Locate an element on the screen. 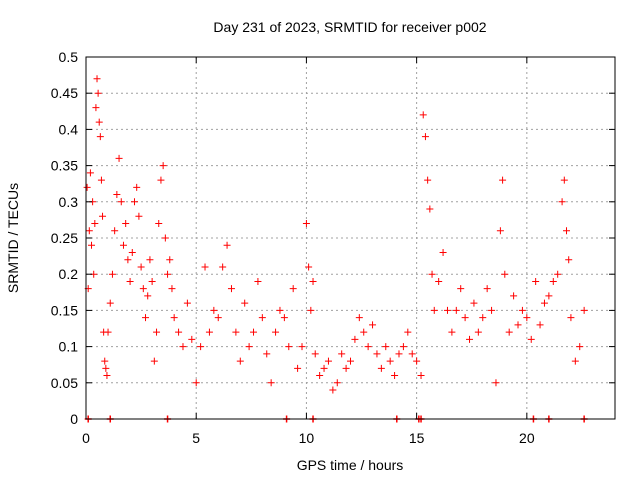 This screenshot has width=640, height=480. x-tick-label: 15 is located at coordinates (417, 438).